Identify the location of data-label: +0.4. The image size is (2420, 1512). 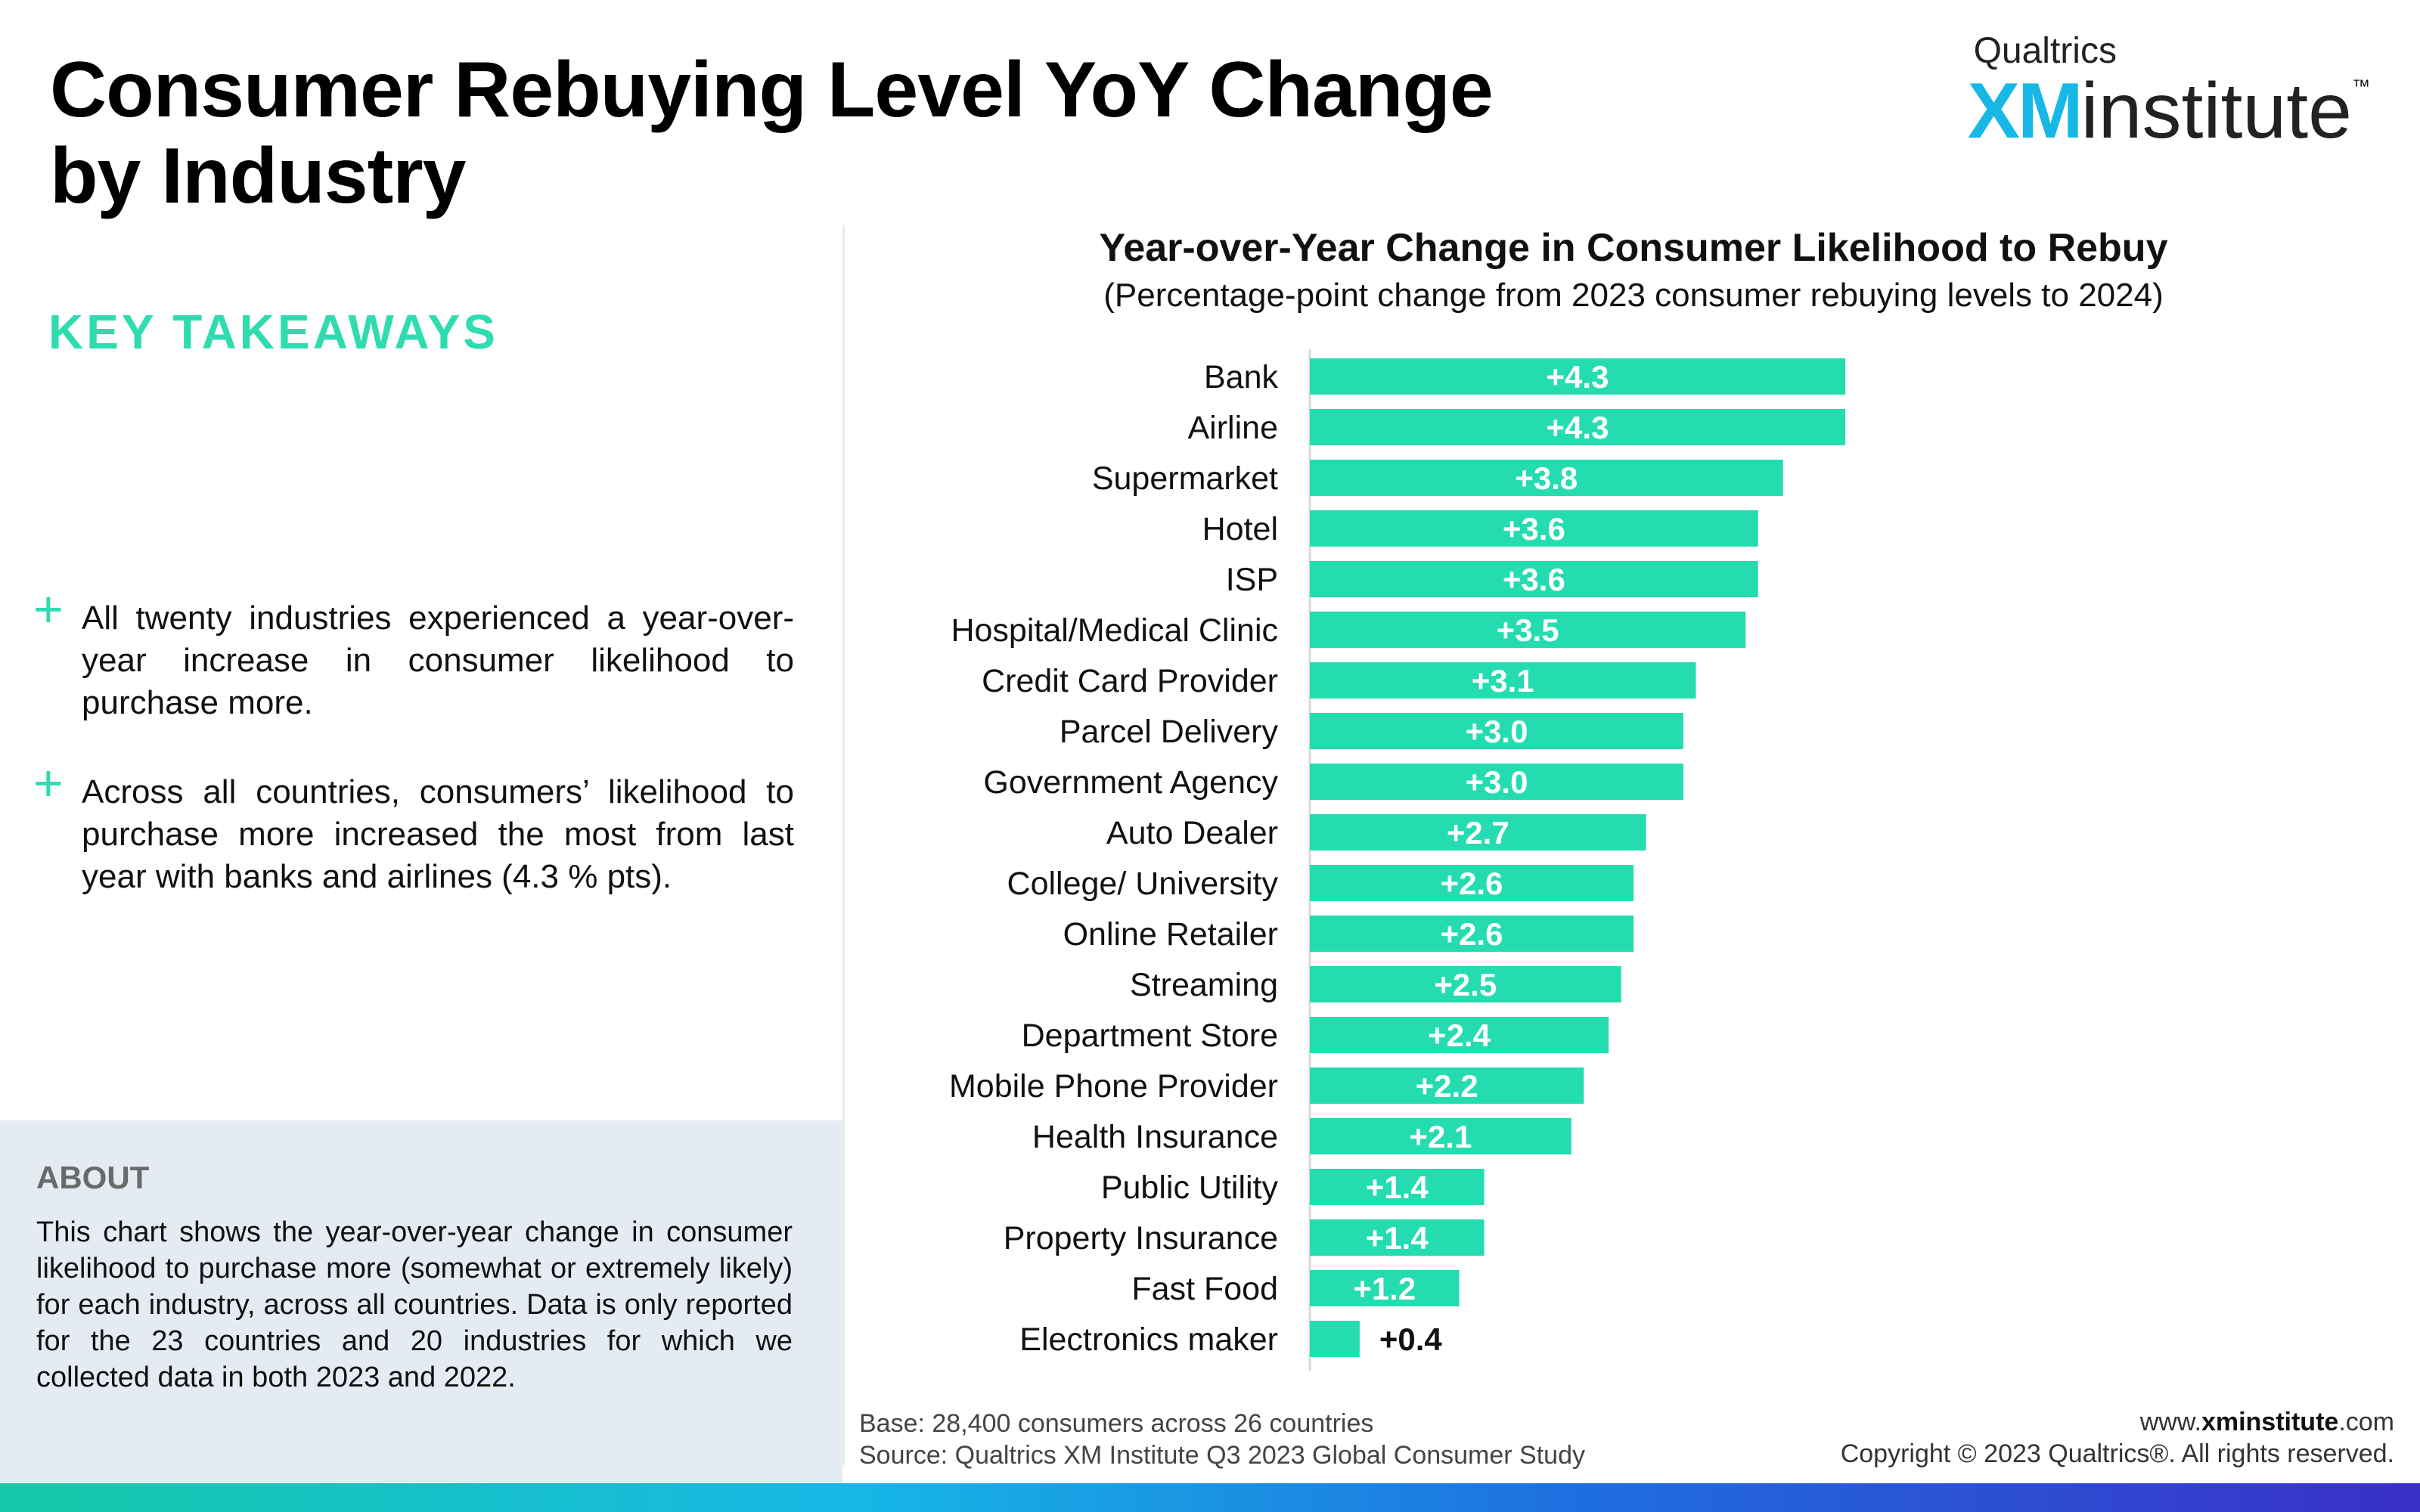
(1411, 1339).